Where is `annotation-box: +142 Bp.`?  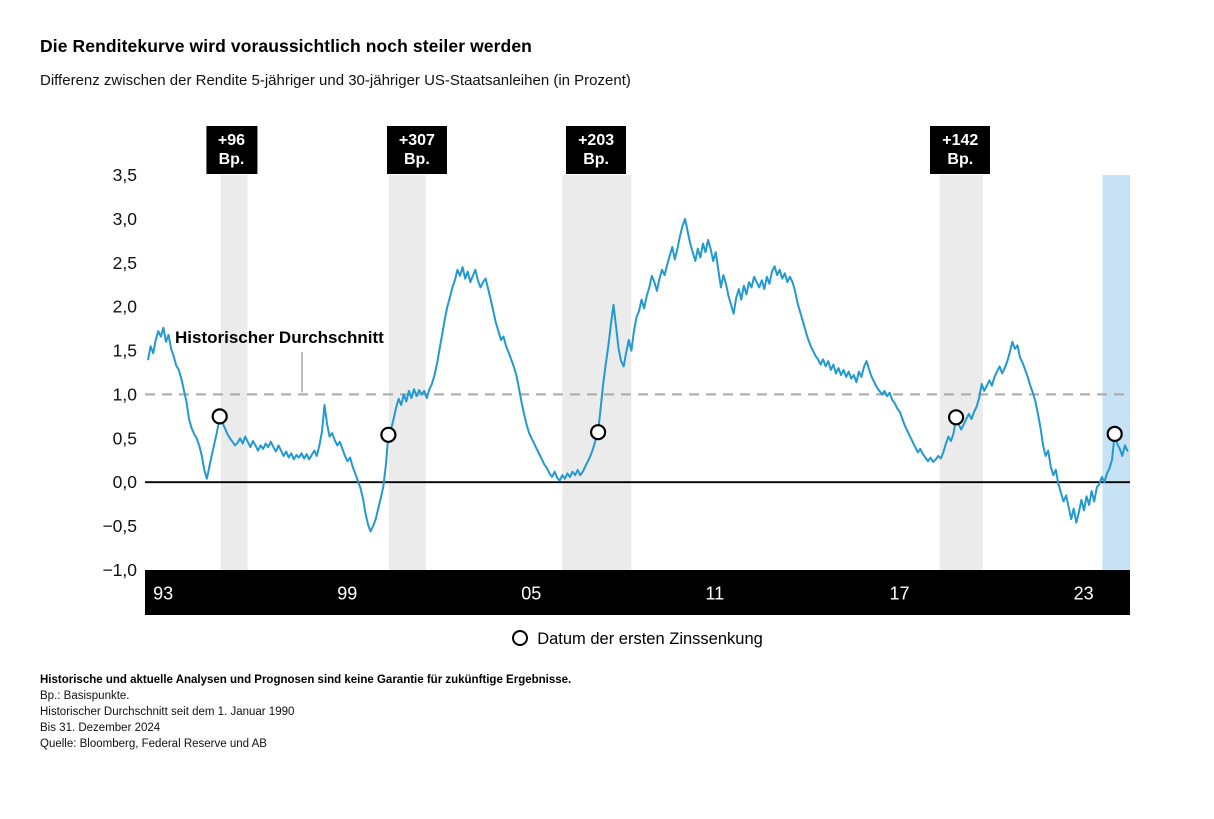
annotation-box: +142 Bp. is located at coordinates (960, 150).